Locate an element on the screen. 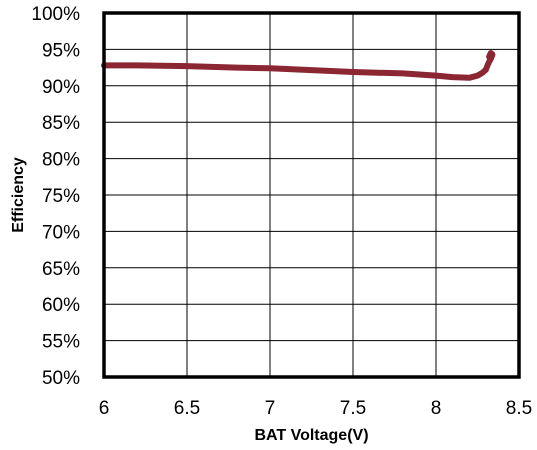 Image resolution: width=537 pixels, height=450 pixels. y-tick-labels: 50% 55% 60% 65% 70% 75% 80% 85% 90% 95% 100% is located at coordinates (55, 196).